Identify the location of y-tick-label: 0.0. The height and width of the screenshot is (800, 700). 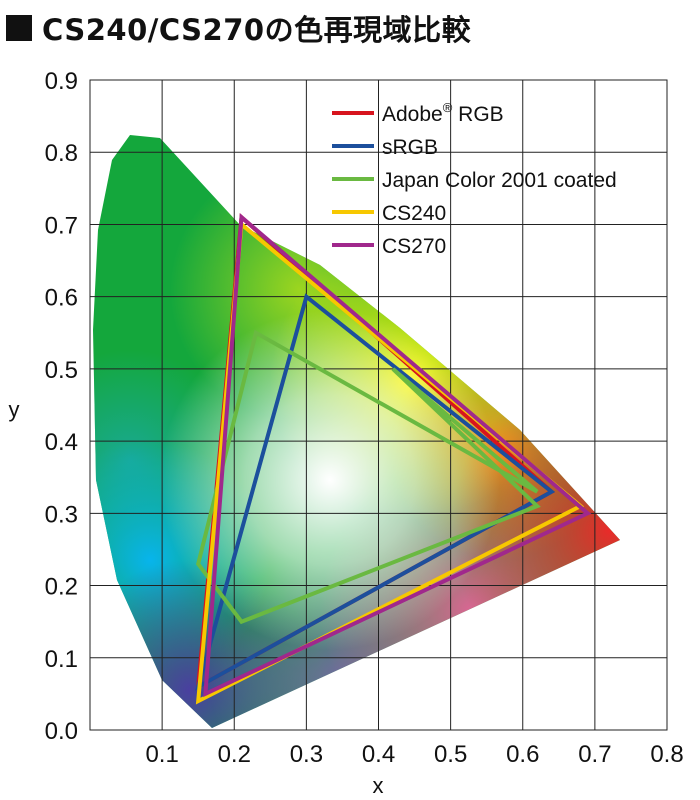
(61, 731).